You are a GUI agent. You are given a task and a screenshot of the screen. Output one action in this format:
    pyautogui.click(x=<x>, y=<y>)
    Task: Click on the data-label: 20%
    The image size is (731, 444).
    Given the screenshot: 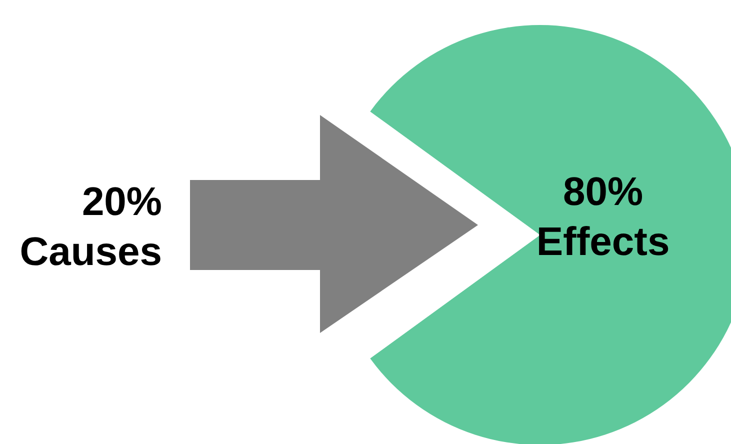 What is the action you would take?
    pyautogui.click(x=122, y=202)
    